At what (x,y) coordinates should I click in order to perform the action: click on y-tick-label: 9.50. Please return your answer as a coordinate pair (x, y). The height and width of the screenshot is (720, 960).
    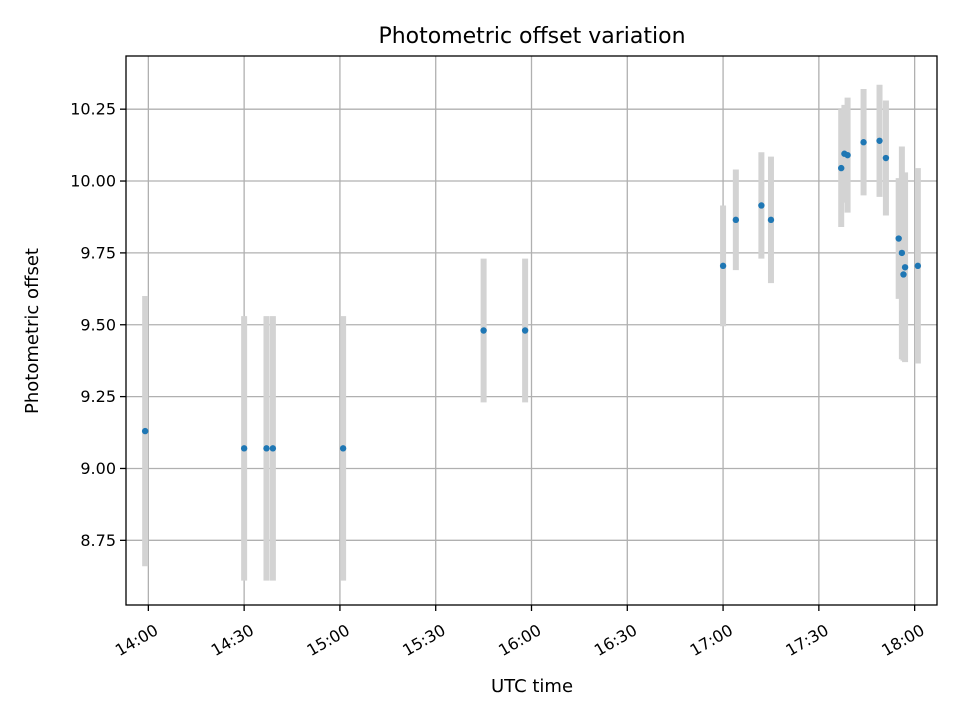
    Looking at the image, I should click on (98, 324).